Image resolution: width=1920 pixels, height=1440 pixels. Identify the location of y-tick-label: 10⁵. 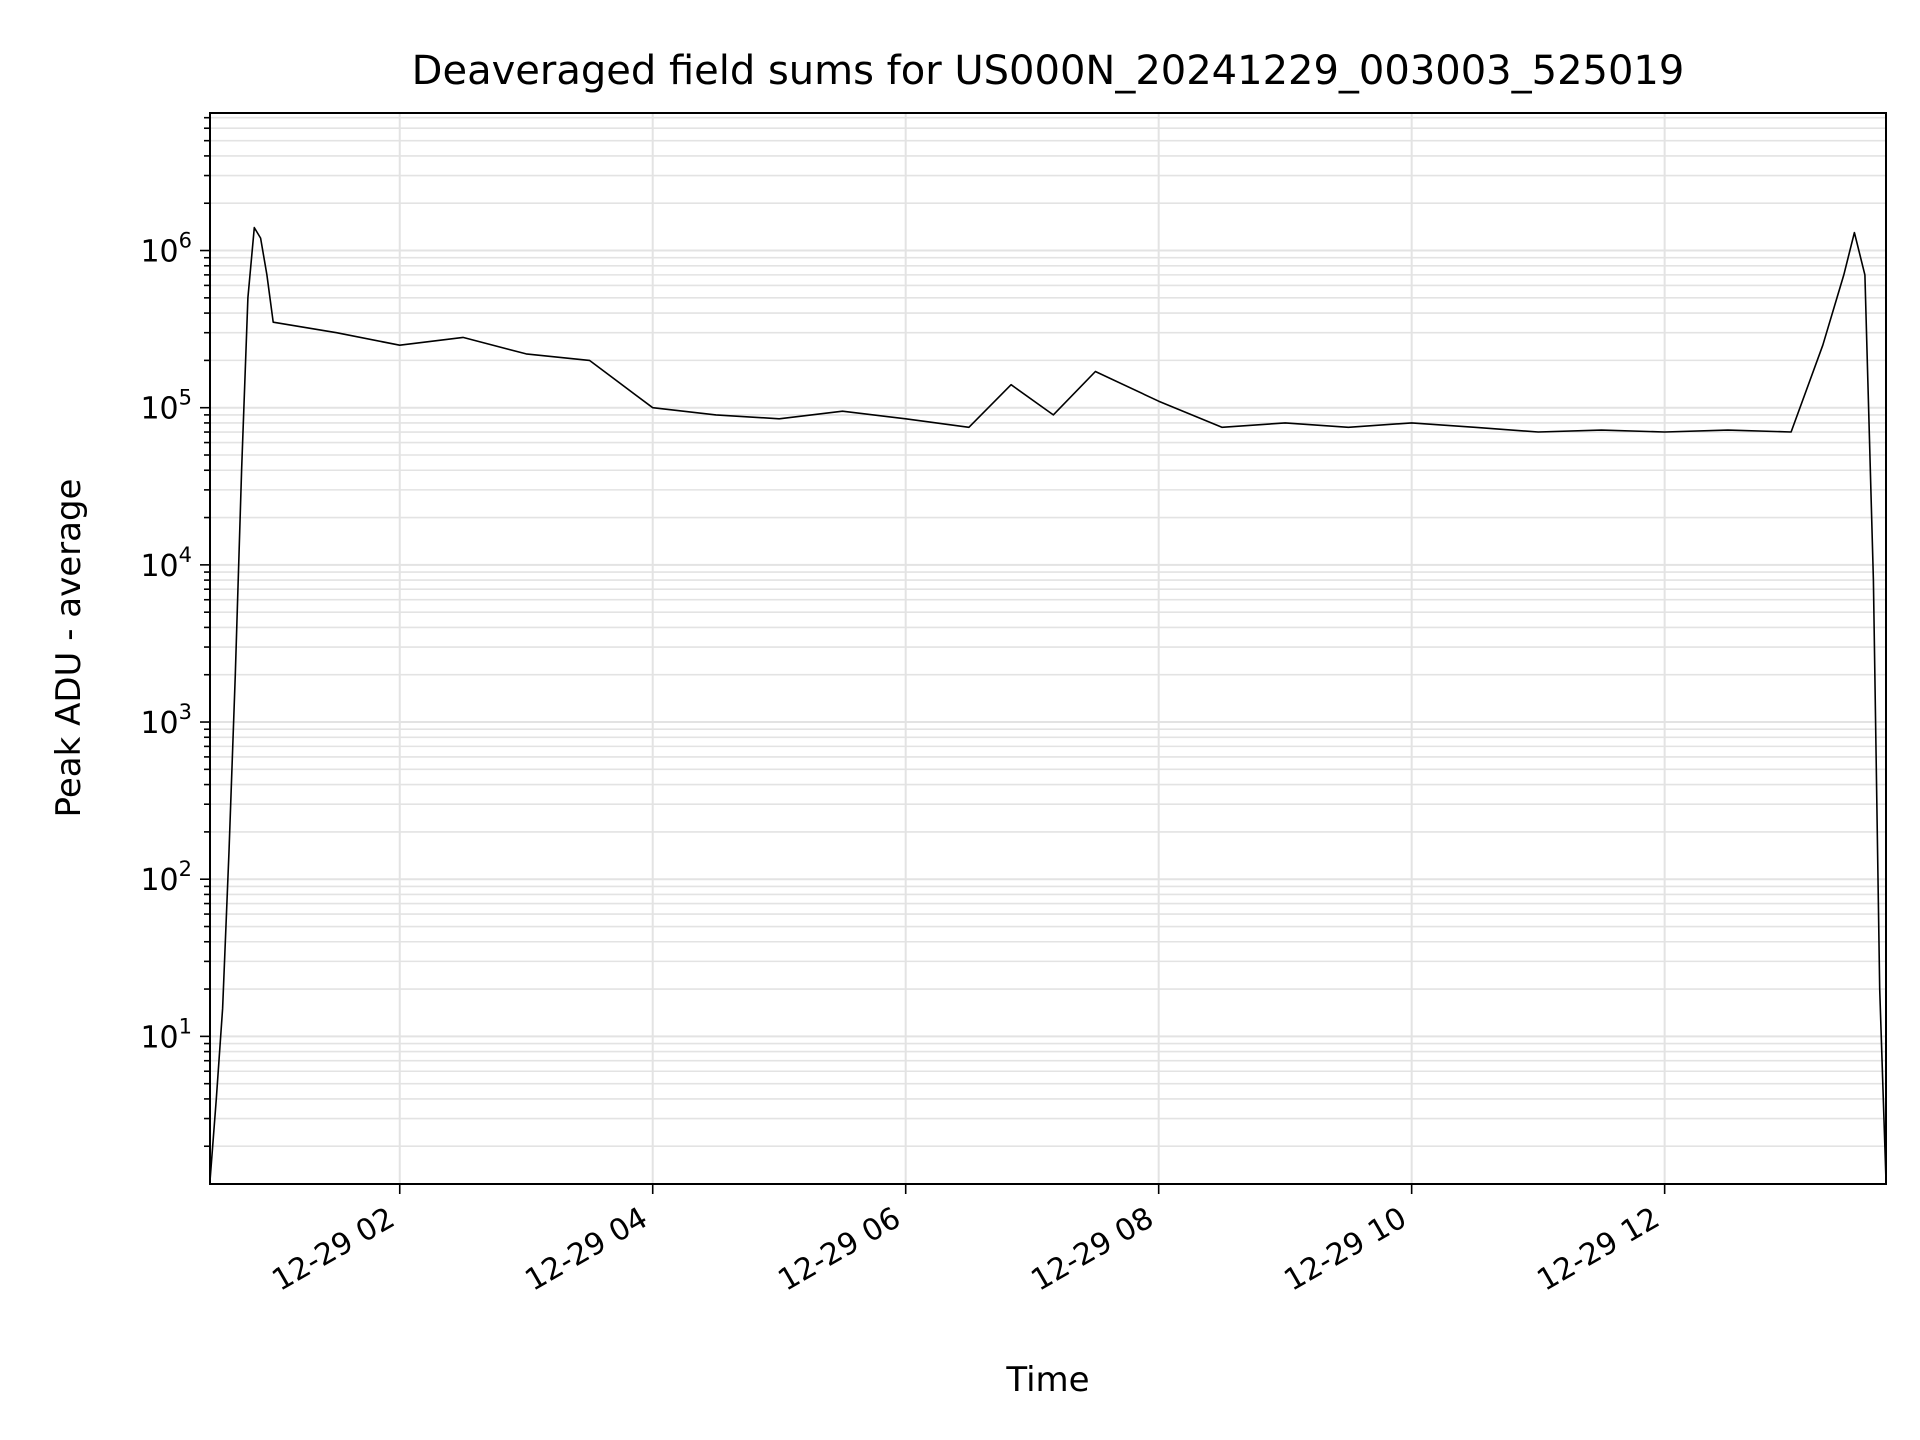
(166, 406).